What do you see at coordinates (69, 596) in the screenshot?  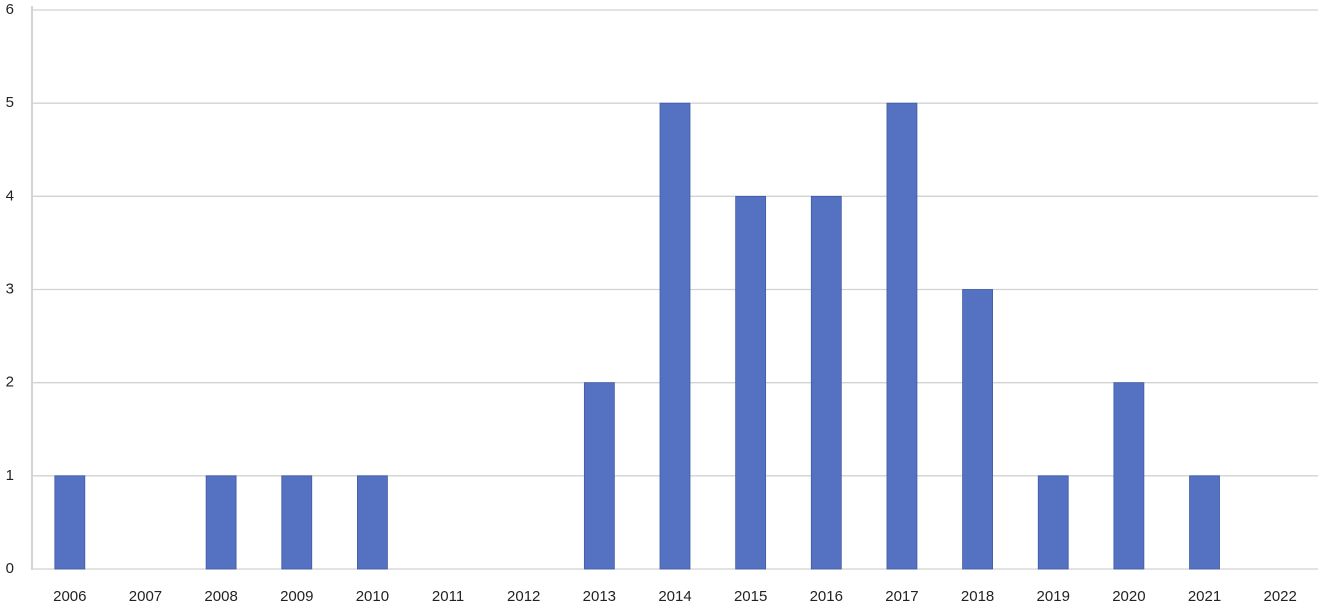 I see `x-tick-label: 2006` at bounding box center [69, 596].